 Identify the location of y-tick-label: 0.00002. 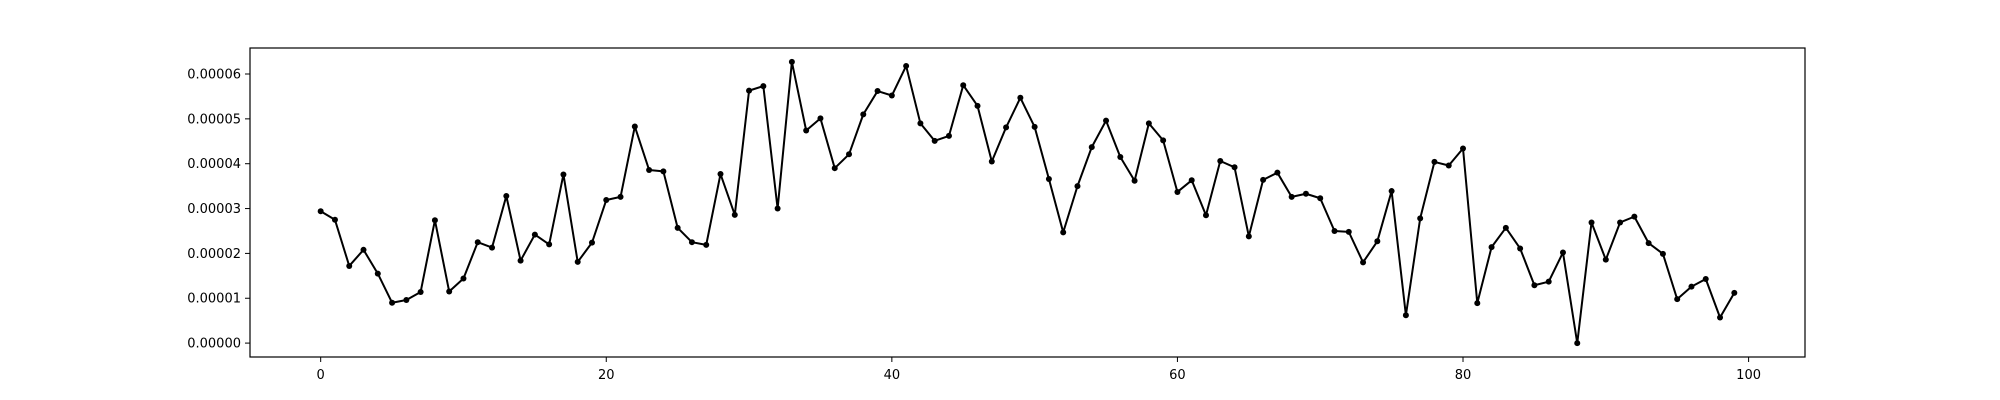
(214, 254).